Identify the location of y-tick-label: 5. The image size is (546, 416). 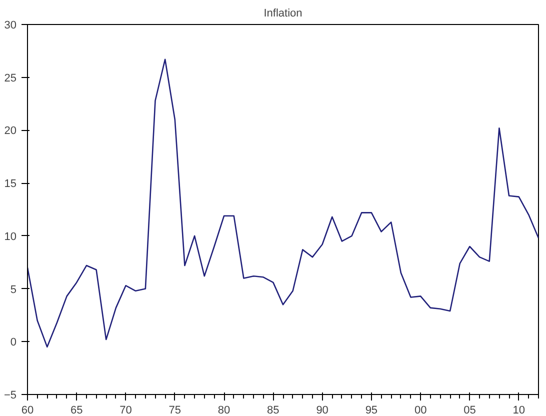
(13, 290).